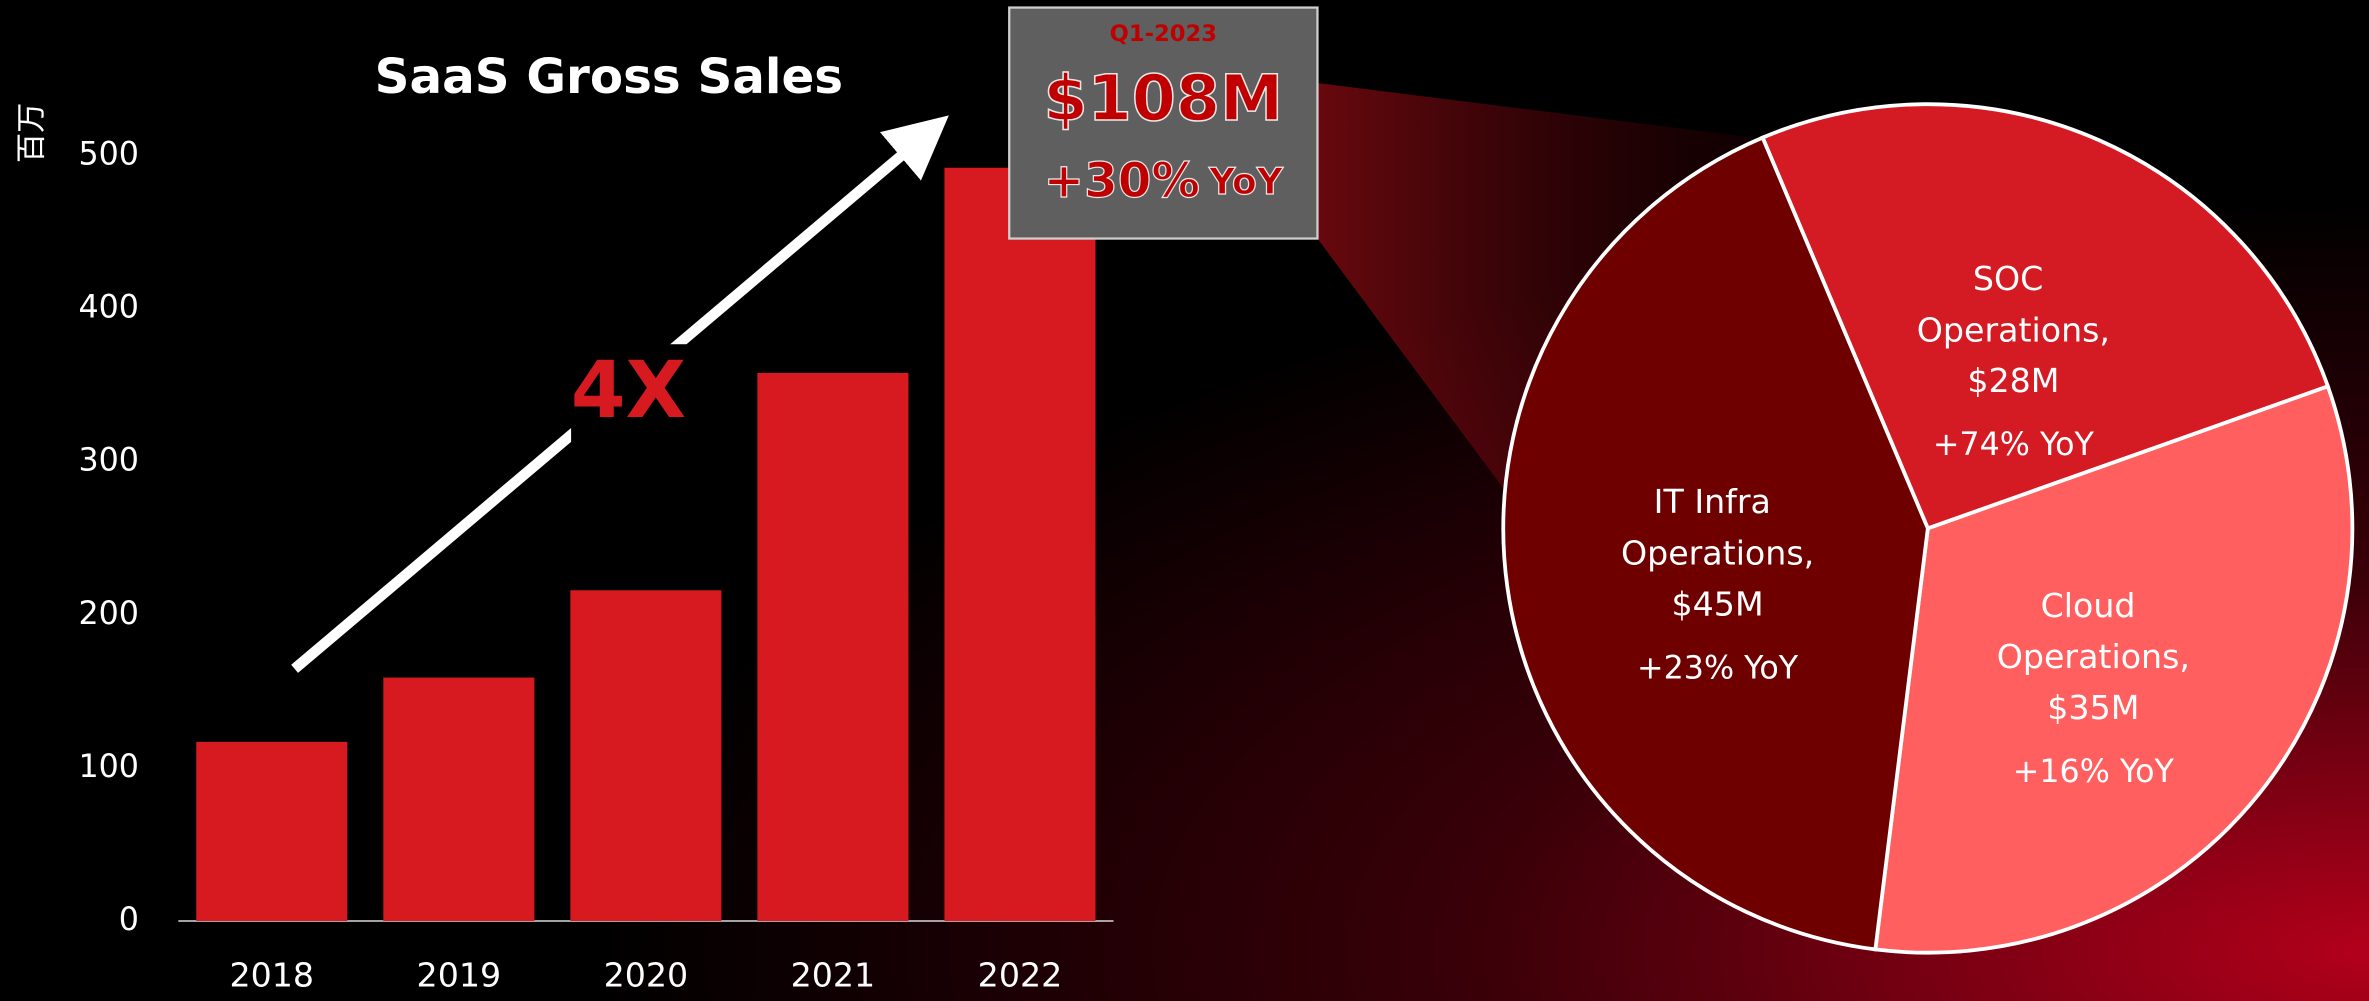 The width and height of the screenshot is (2369, 1001). I want to click on slice-value-label: $45M, so click(1718, 603).